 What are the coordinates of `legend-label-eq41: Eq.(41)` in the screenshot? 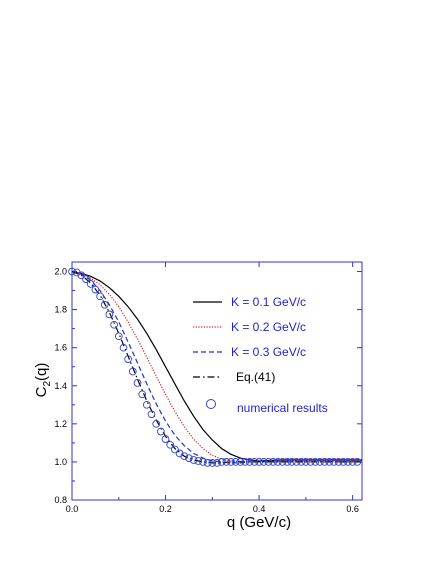 It's located at (255, 377).